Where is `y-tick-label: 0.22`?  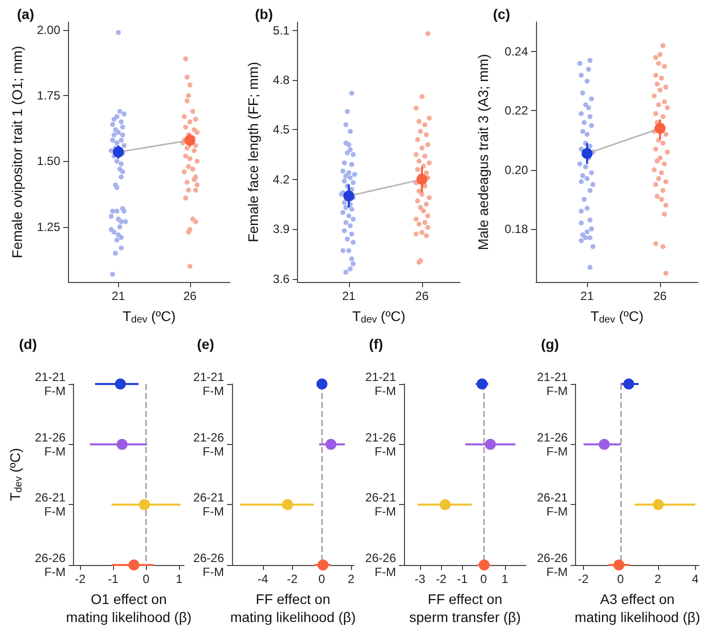 y-tick-label: 0.22 is located at coordinates (516, 111).